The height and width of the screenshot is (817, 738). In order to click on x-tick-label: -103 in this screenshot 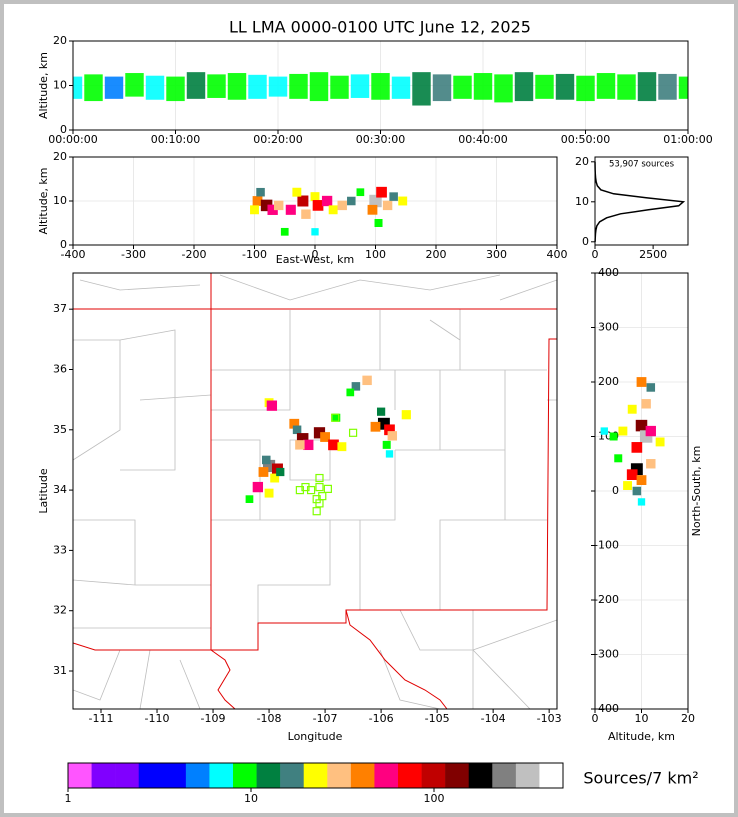, I will do `click(549, 718)`.